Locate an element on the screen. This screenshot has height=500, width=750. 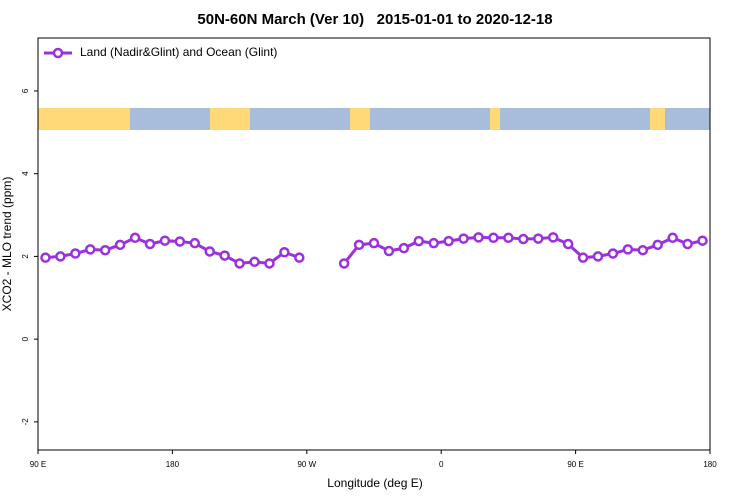
y-tick-label: 2 is located at coordinates (25, 256).